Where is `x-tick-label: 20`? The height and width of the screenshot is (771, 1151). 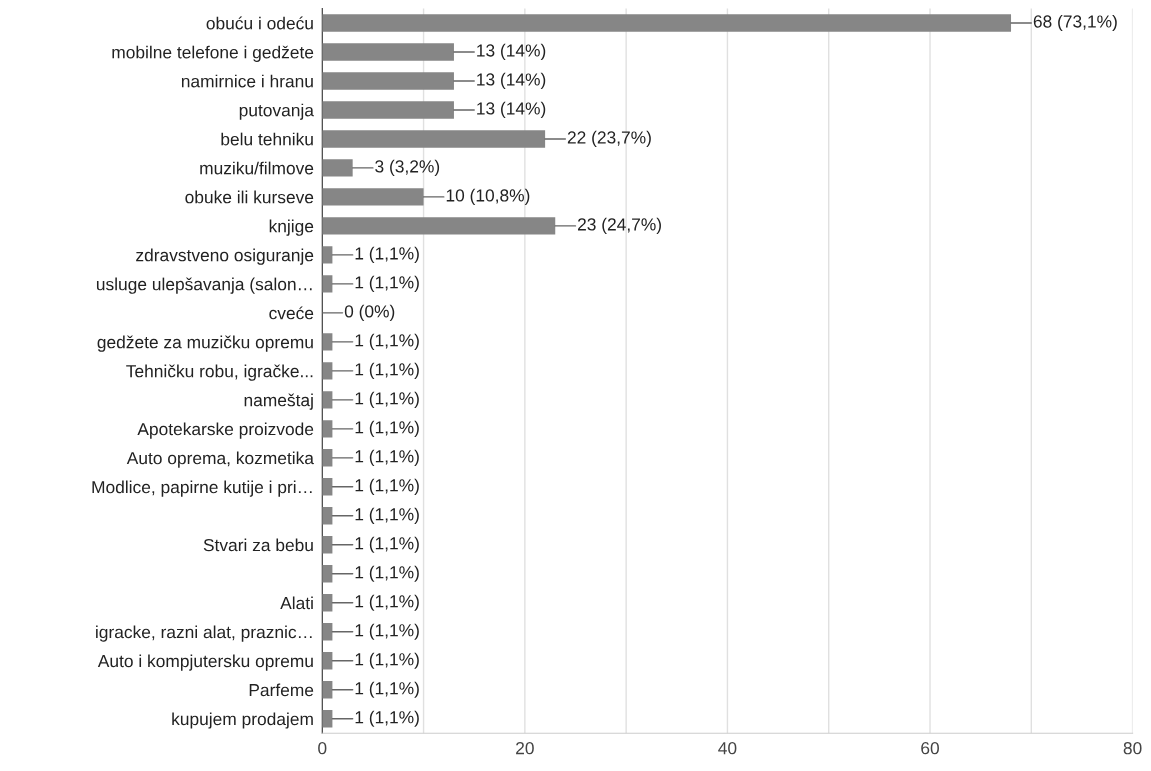 x-tick-label: 20 is located at coordinates (525, 748).